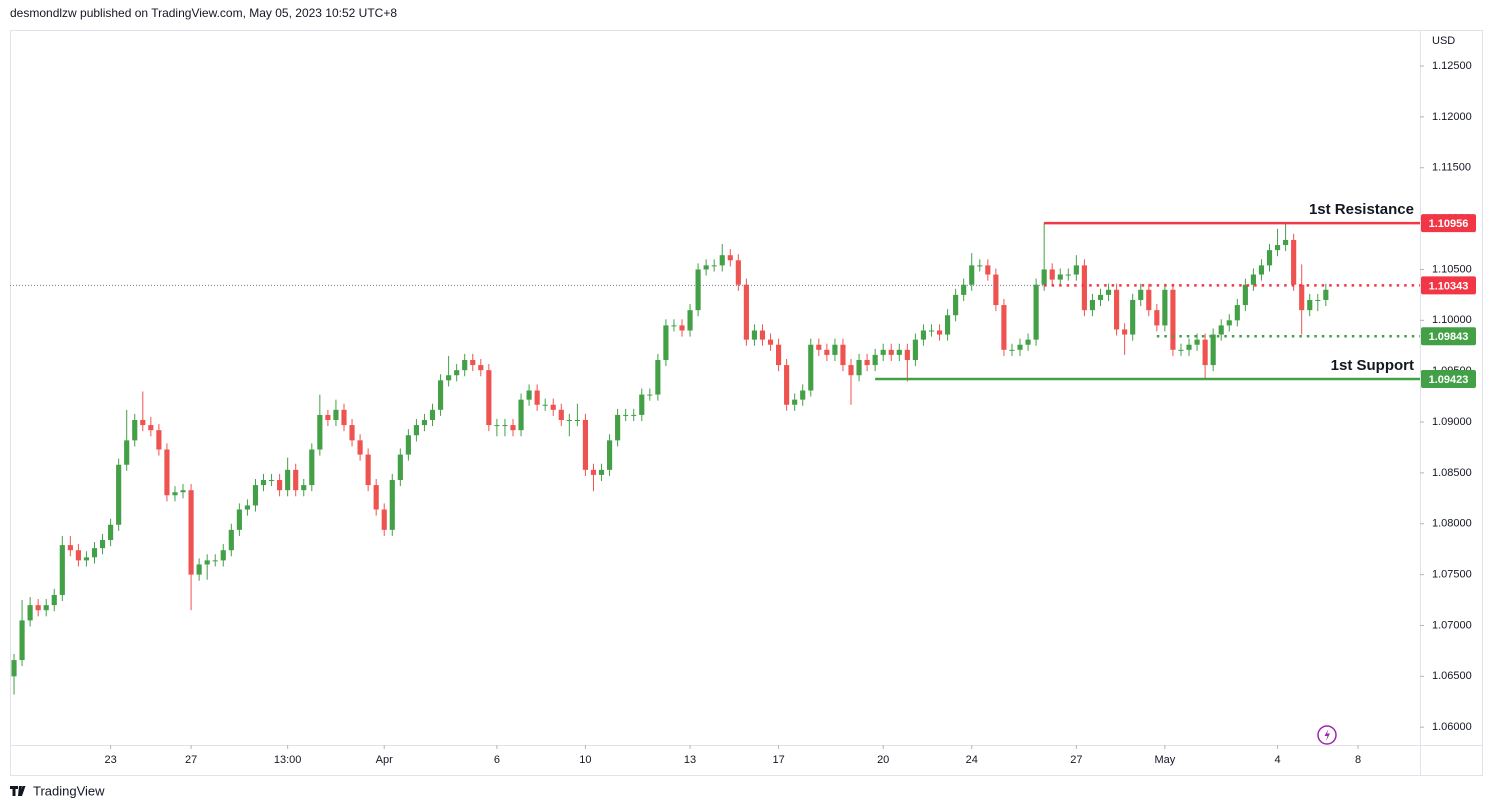 The image size is (1492, 810). What do you see at coordinates (585, 760) in the screenshot?
I see `x-tick-label: 10` at bounding box center [585, 760].